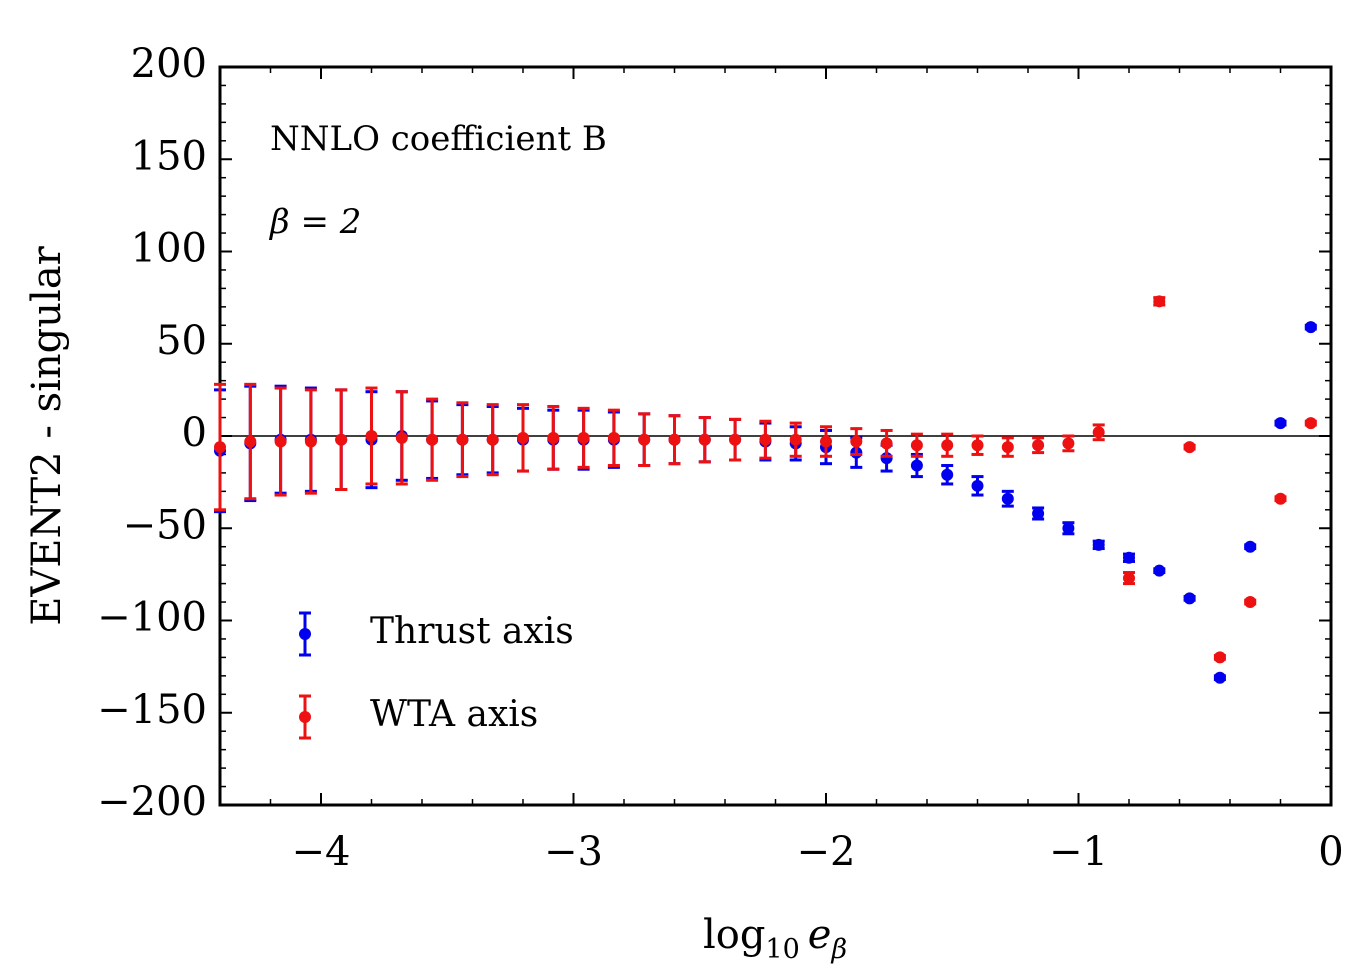 This screenshot has height=972, width=1350. What do you see at coordinates (165, 525) in the screenshot?
I see `y-tick-label: −50` at bounding box center [165, 525].